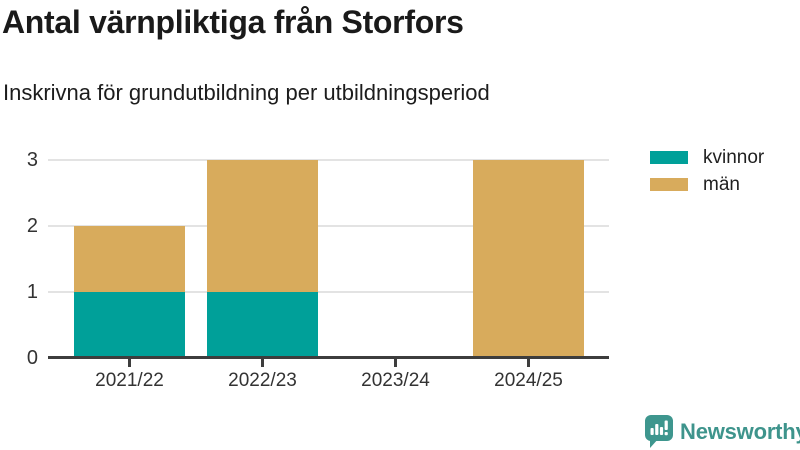 The height and width of the screenshot is (450, 800). What do you see at coordinates (659, 431) in the screenshot?
I see `newsworthy-logo-icon` at bounding box center [659, 431].